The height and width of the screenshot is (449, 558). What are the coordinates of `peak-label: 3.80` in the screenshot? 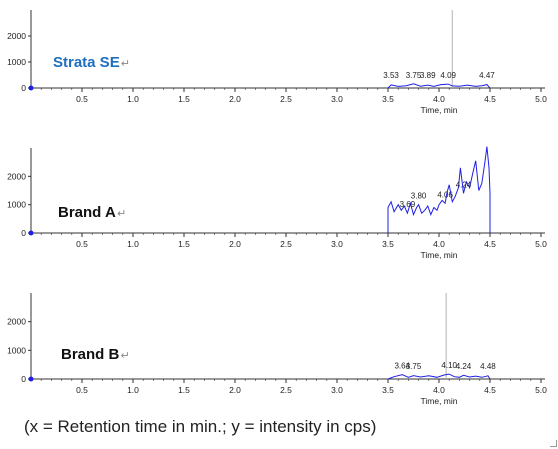 It's located at (419, 196).